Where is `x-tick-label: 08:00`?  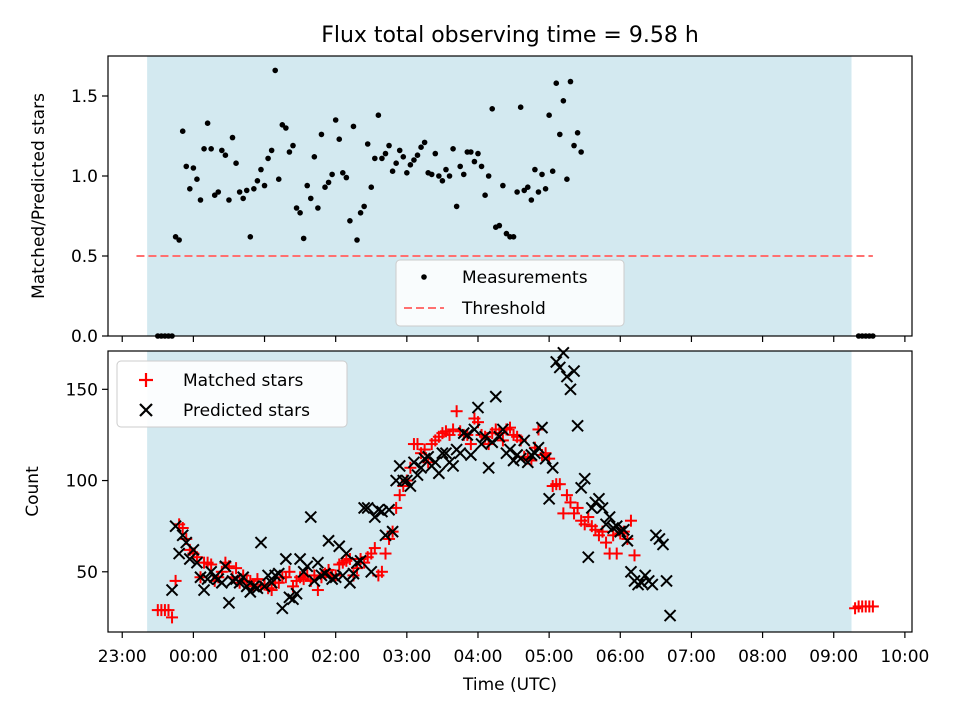 x-tick-label: 08:00 is located at coordinates (762, 657).